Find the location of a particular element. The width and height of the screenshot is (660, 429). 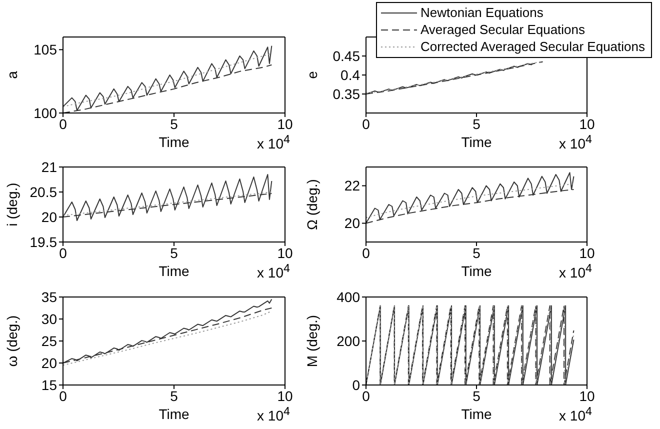

y-tick-label: 0 is located at coordinates (356, 384).